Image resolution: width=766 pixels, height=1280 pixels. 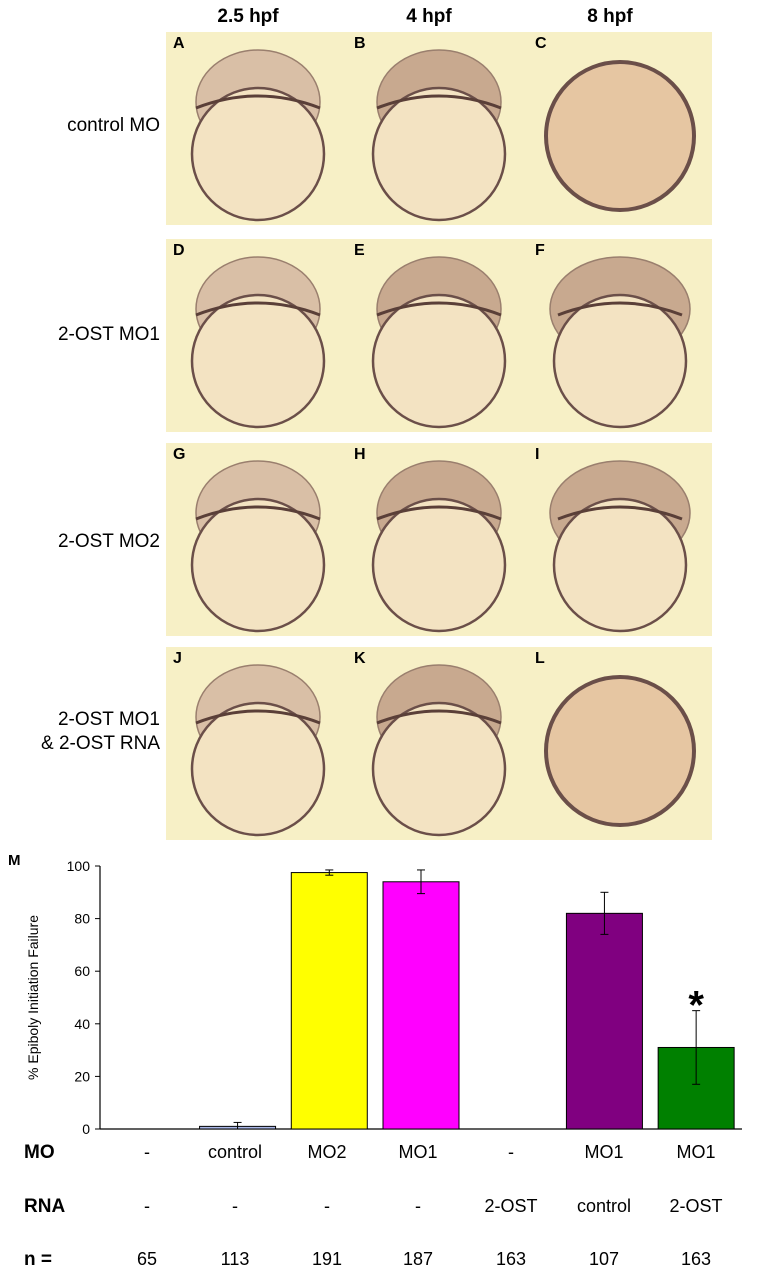 What do you see at coordinates (80, 732) in the screenshot?
I see `row-label-2-ost-mo1-rna: 2-OST MO1 & 2-OST RNA` at bounding box center [80, 732].